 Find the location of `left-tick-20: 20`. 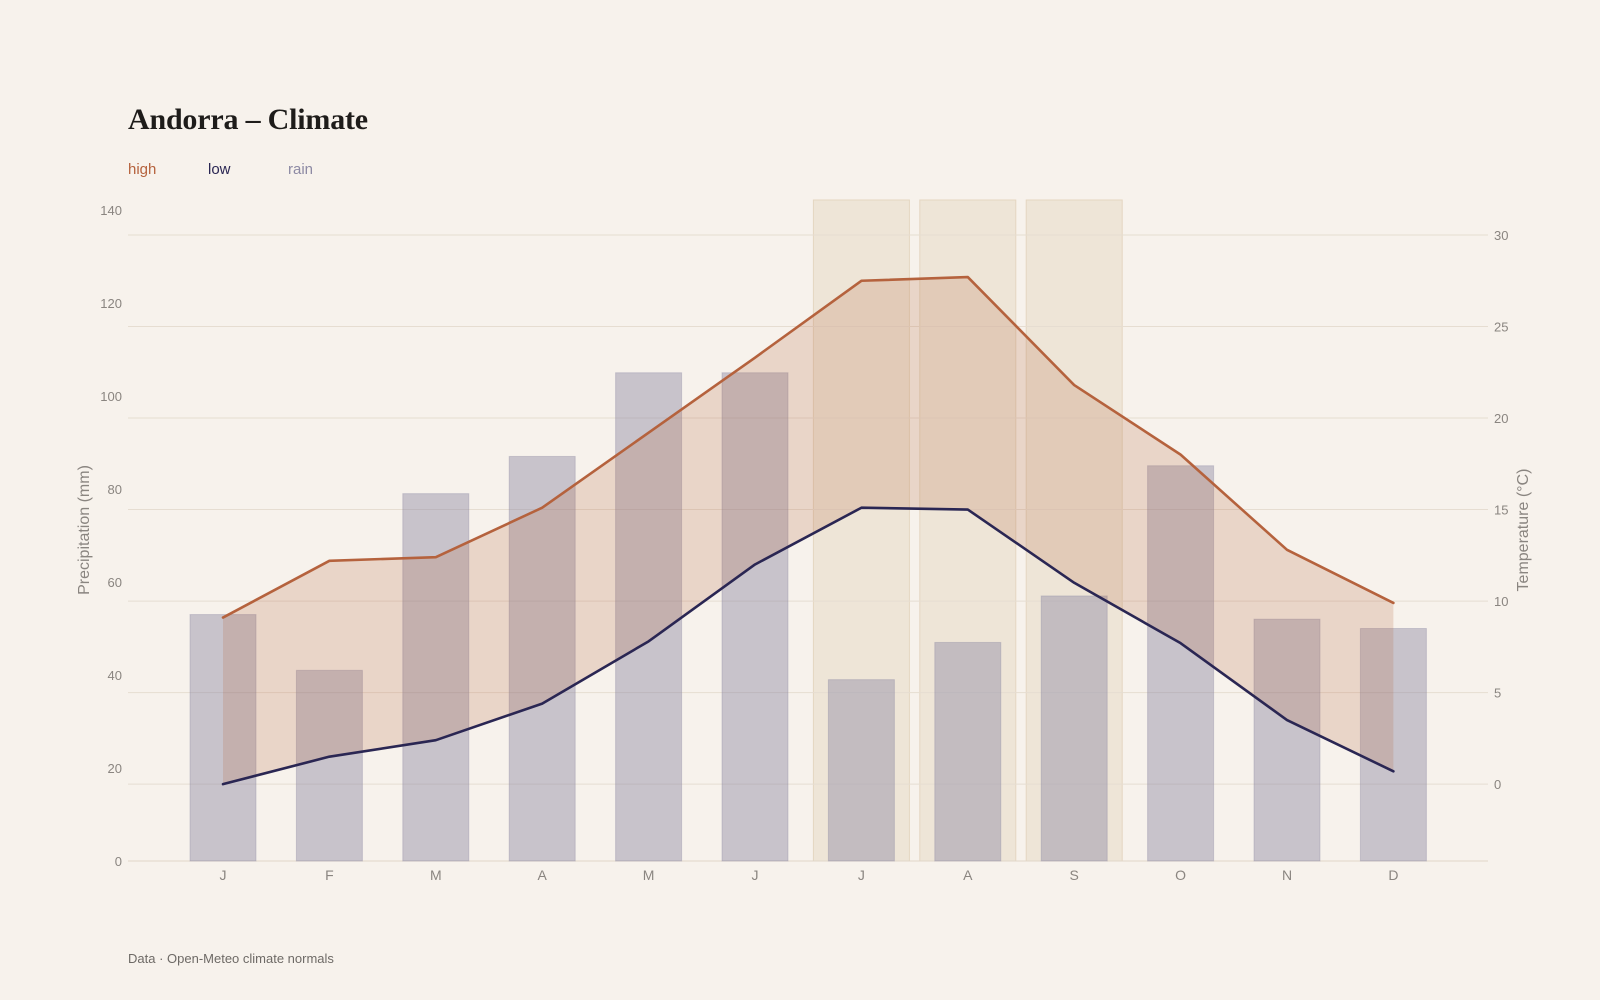

left-tick-20: 20 is located at coordinates (115, 768).